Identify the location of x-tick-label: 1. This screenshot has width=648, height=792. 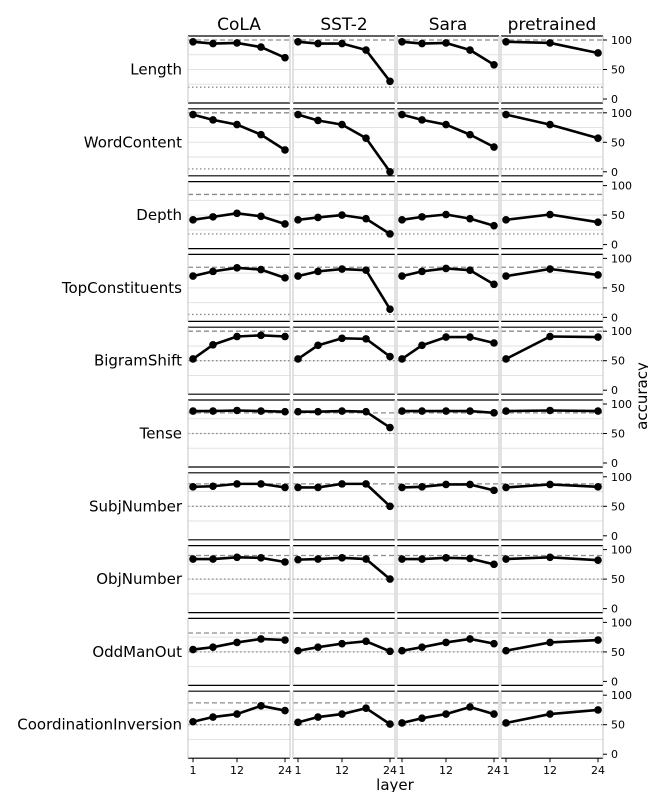
(402, 770).